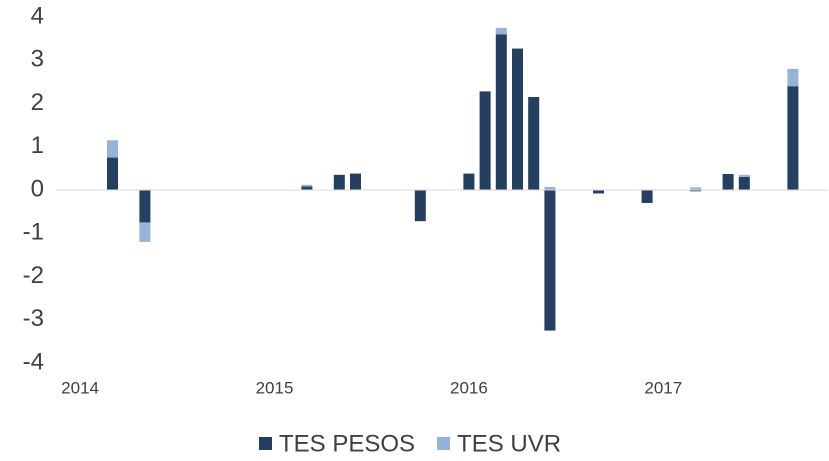 Image resolution: width=829 pixels, height=461 pixels. What do you see at coordinates (37, 59) in the screenshot?
I see `y-tick-label: 3` at bounding box center [37, 59].